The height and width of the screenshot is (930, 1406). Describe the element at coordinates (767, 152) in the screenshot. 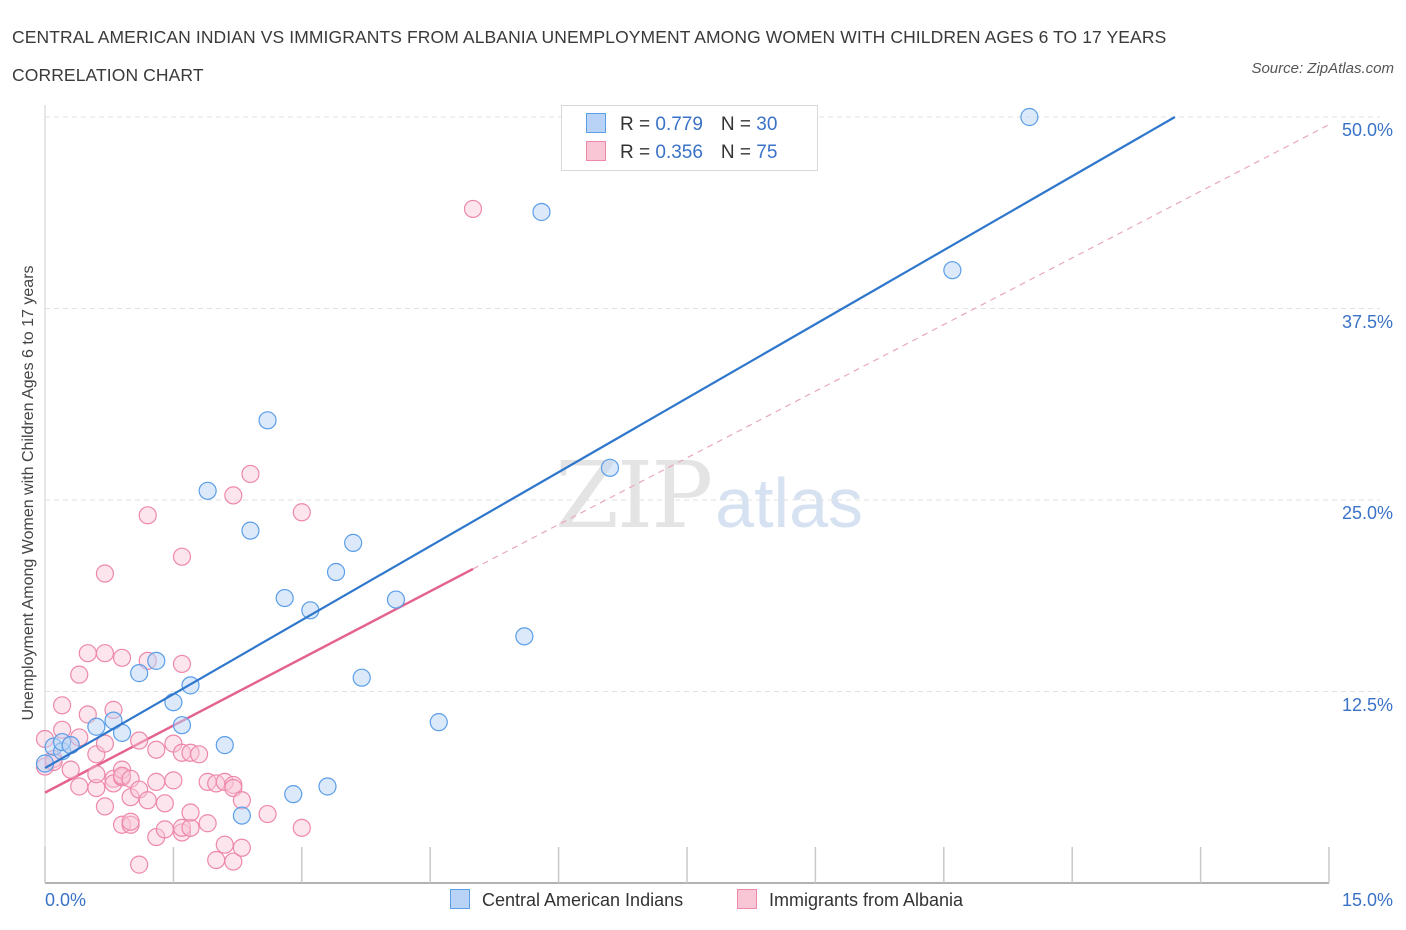

I see `legend-n-value: 75` at that location.